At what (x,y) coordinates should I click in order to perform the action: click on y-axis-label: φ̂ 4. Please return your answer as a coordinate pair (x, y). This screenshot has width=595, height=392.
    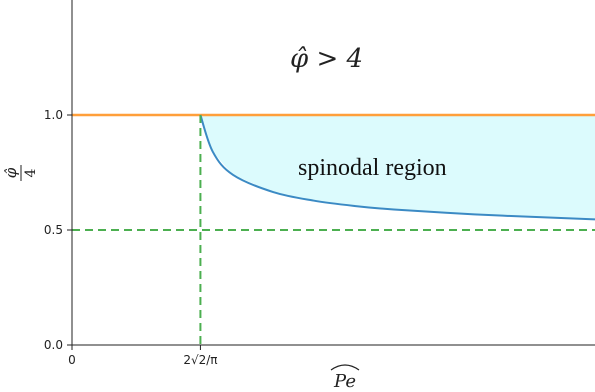
    Looking at the image, I should click on (20, 173).